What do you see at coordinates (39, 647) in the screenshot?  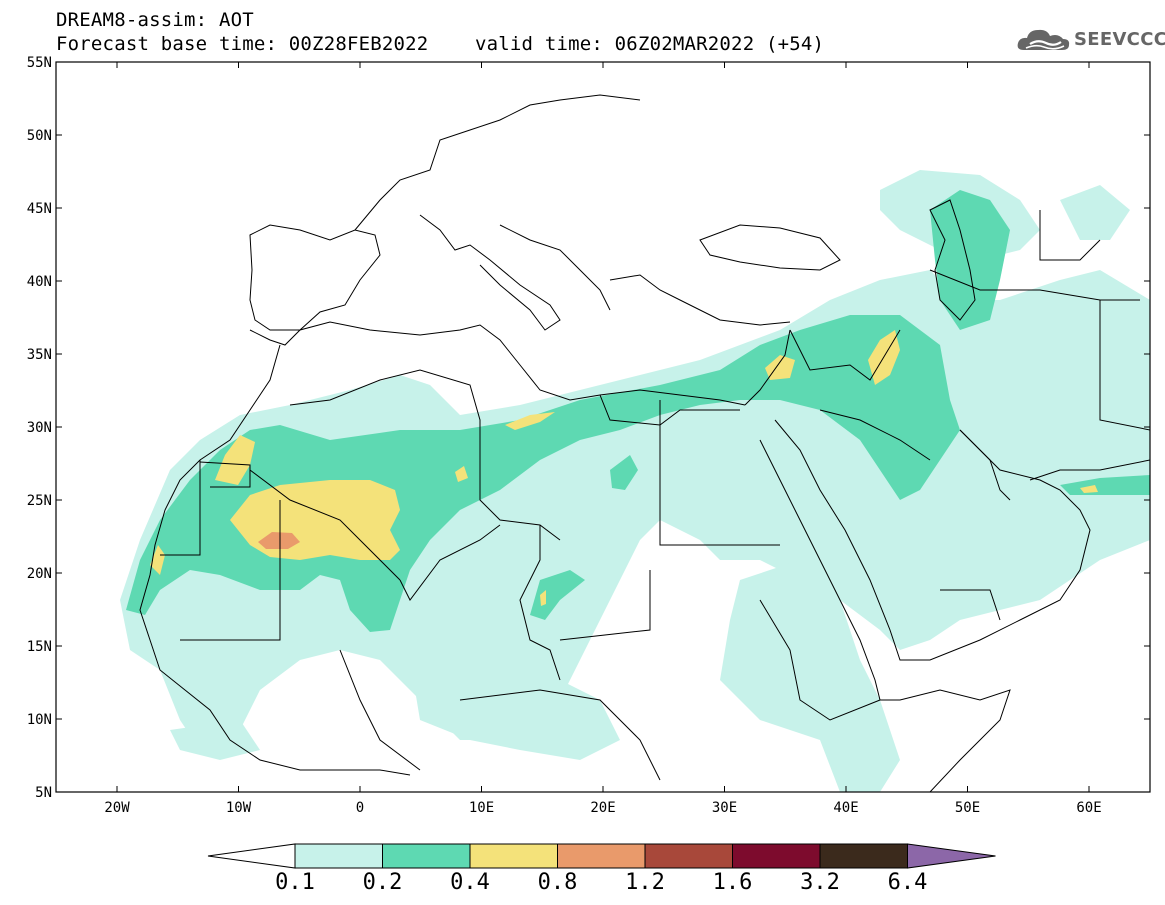 I see `lat-label: 15N` at bounding box center [39, 647].